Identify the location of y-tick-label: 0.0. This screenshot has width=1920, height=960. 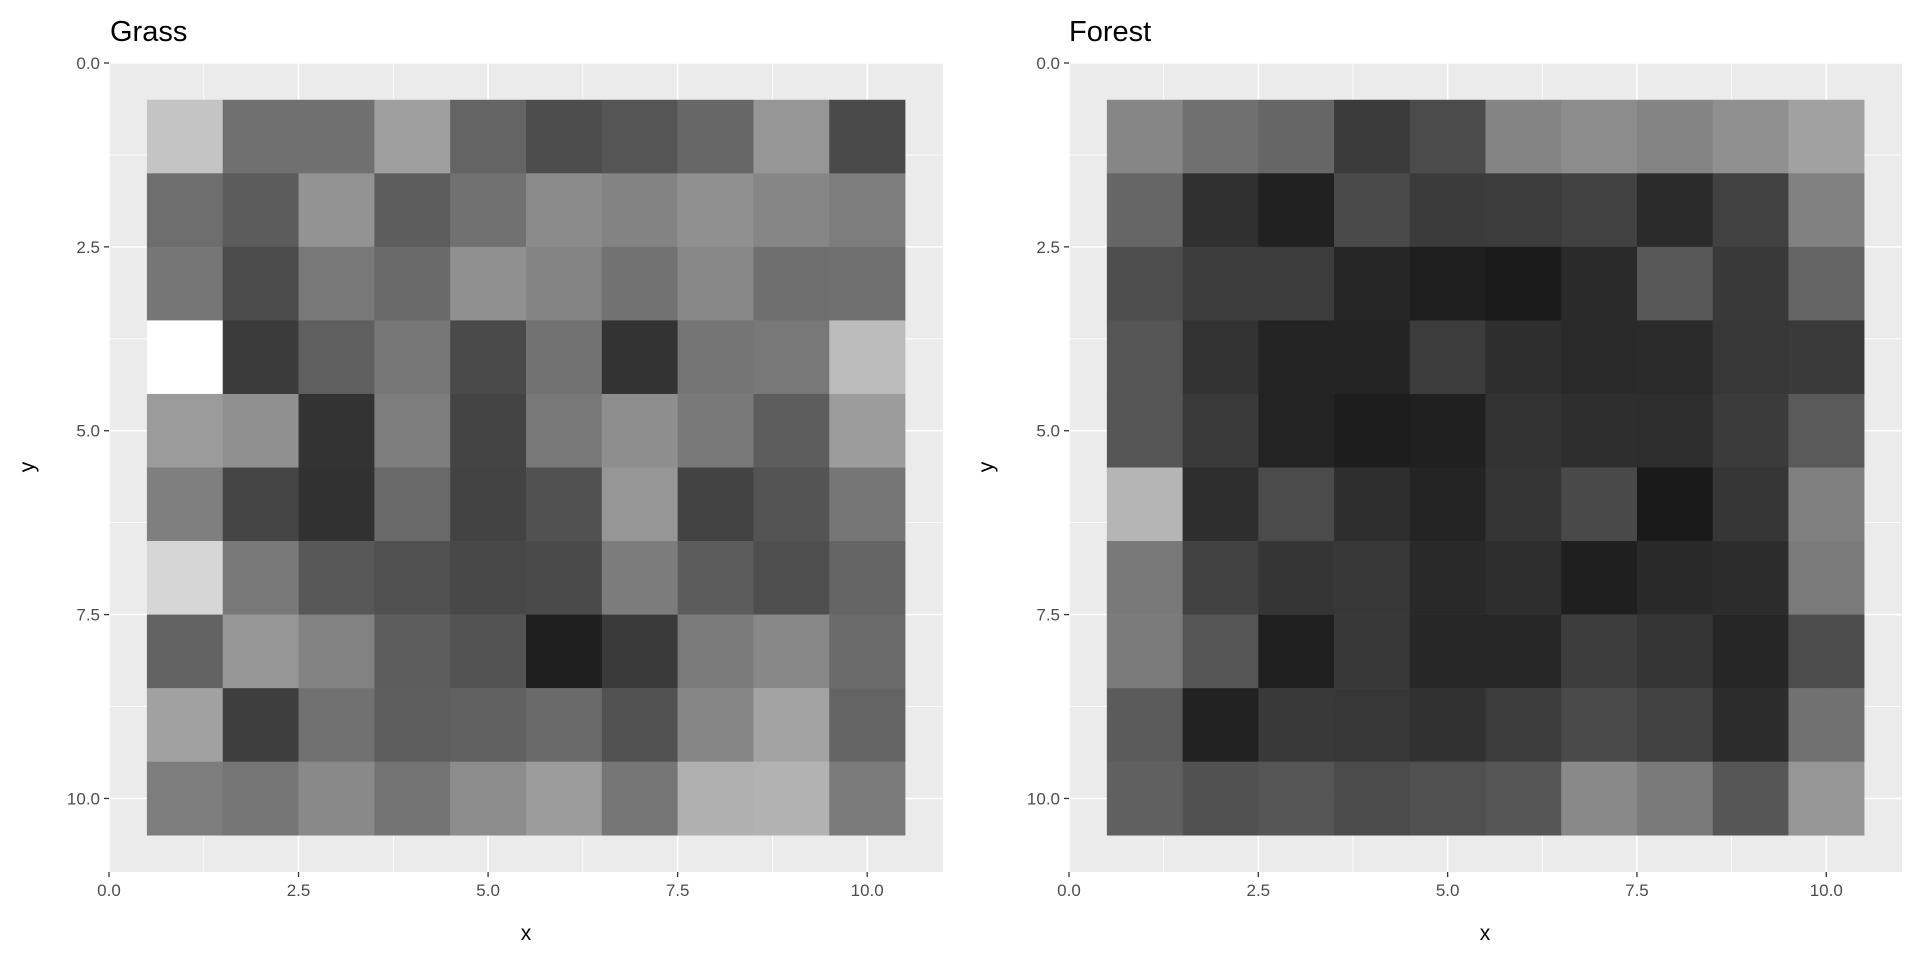
(88, 63).